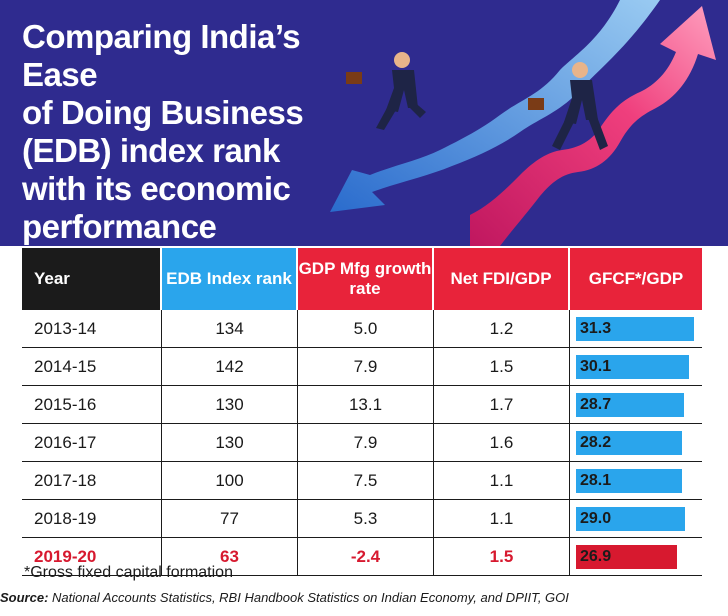  I want to click on table-row: 2017-18 100 7.5 1.1 28.1, so click(362, 481).